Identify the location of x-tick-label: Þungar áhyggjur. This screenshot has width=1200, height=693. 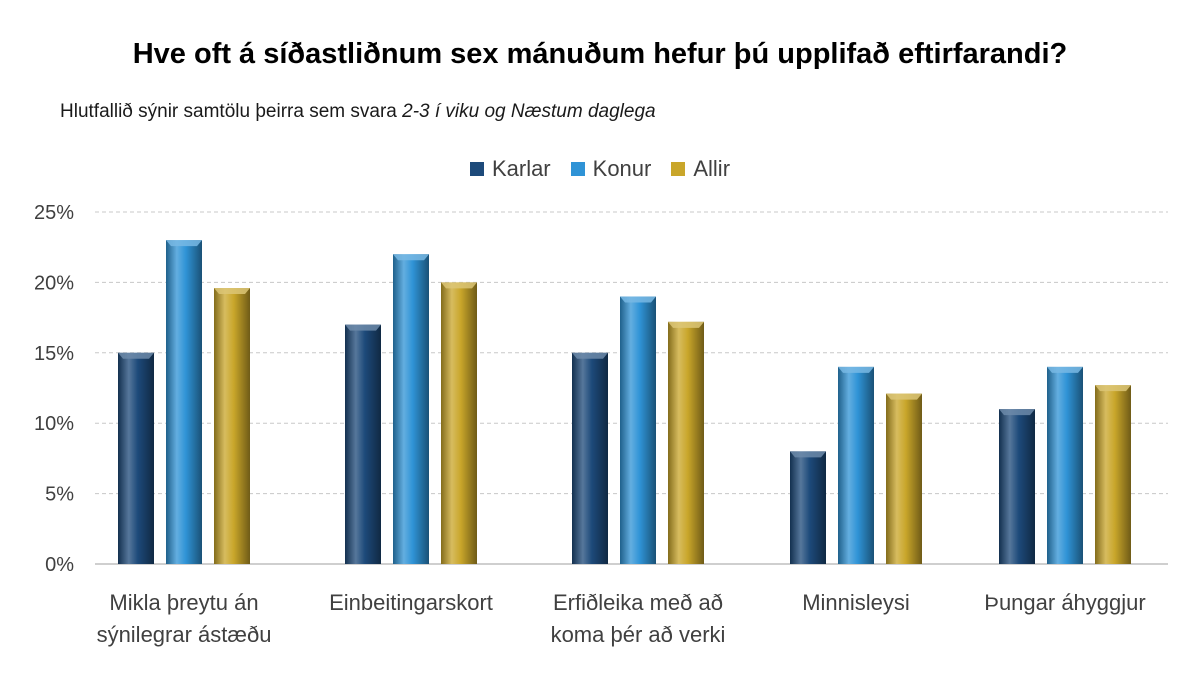
(1064, 602).